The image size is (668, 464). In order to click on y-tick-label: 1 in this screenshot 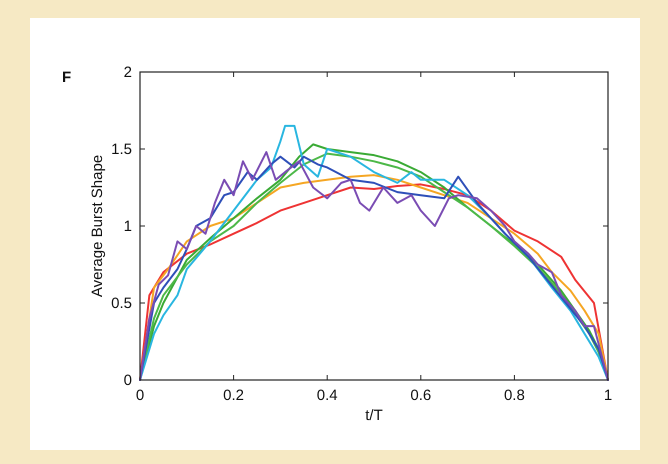, I will do `click(128, 226)`.